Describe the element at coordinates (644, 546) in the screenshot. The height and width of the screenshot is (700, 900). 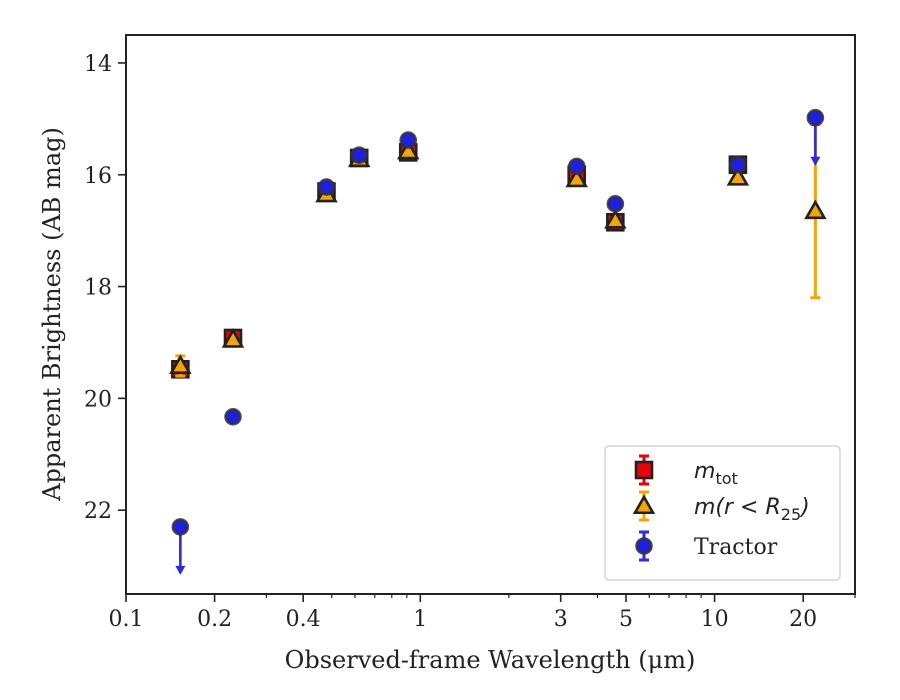
I see `legend-marker-tractor` at that location.